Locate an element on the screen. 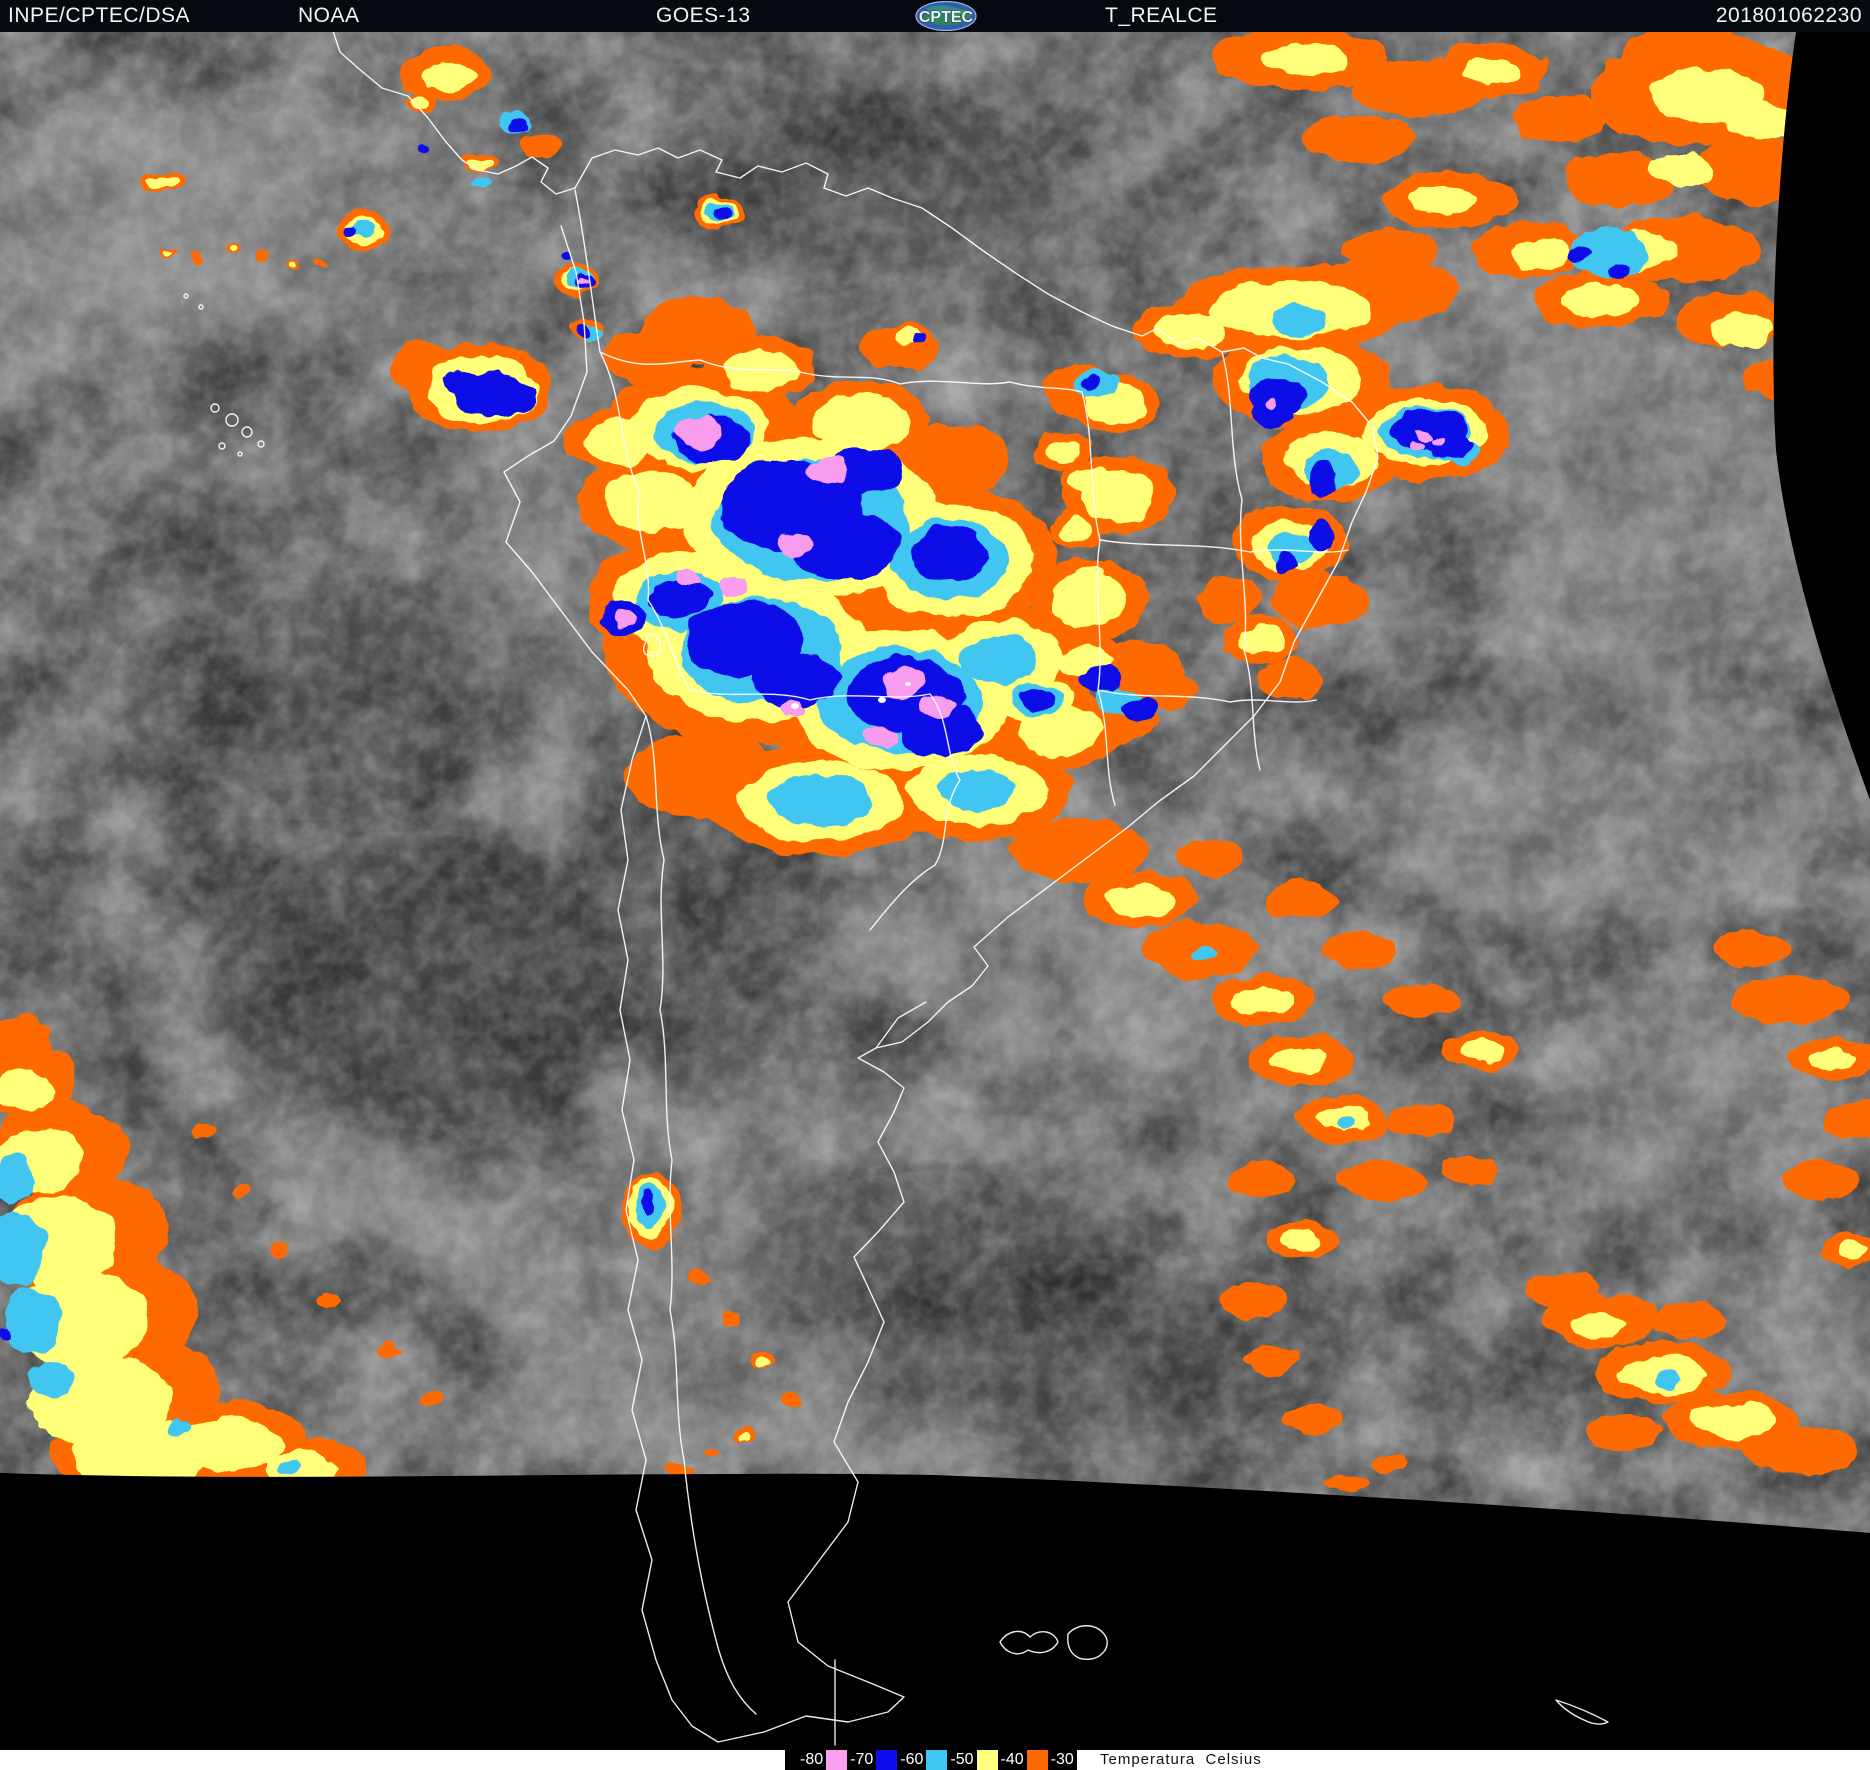 The width and height of the screenshot is (1870, 1770). temperature-scale: -80 -70 -60 -50 -40 -30 is located at coordinates (931, 1760).